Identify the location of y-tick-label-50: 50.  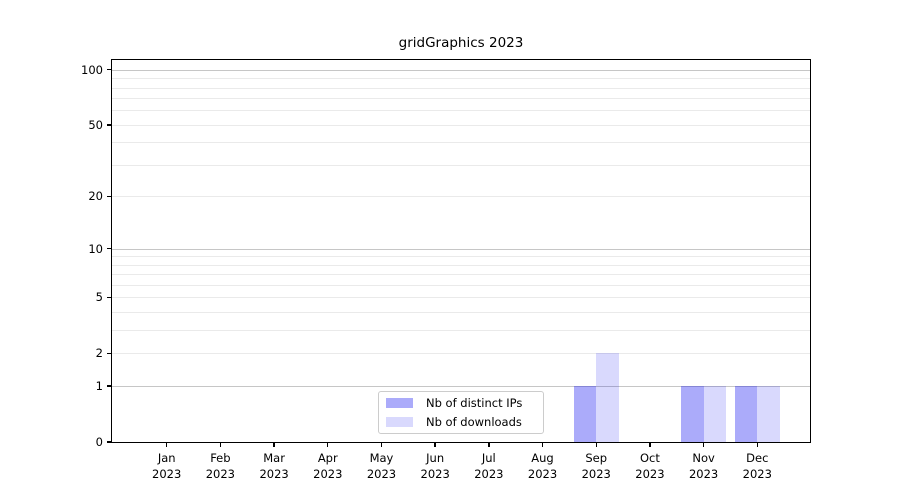
(95, 124).